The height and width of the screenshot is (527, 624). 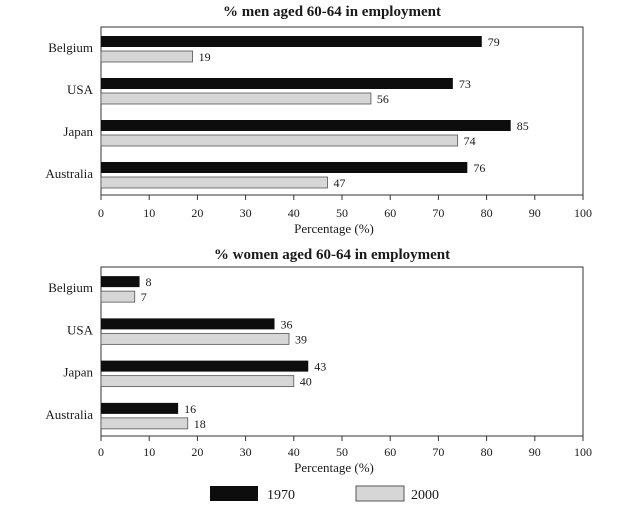 What do you see at coordinates (487, 213) in the screenshot?
I see `men-x-tick-label: 80` at bounding box center [487, 213].